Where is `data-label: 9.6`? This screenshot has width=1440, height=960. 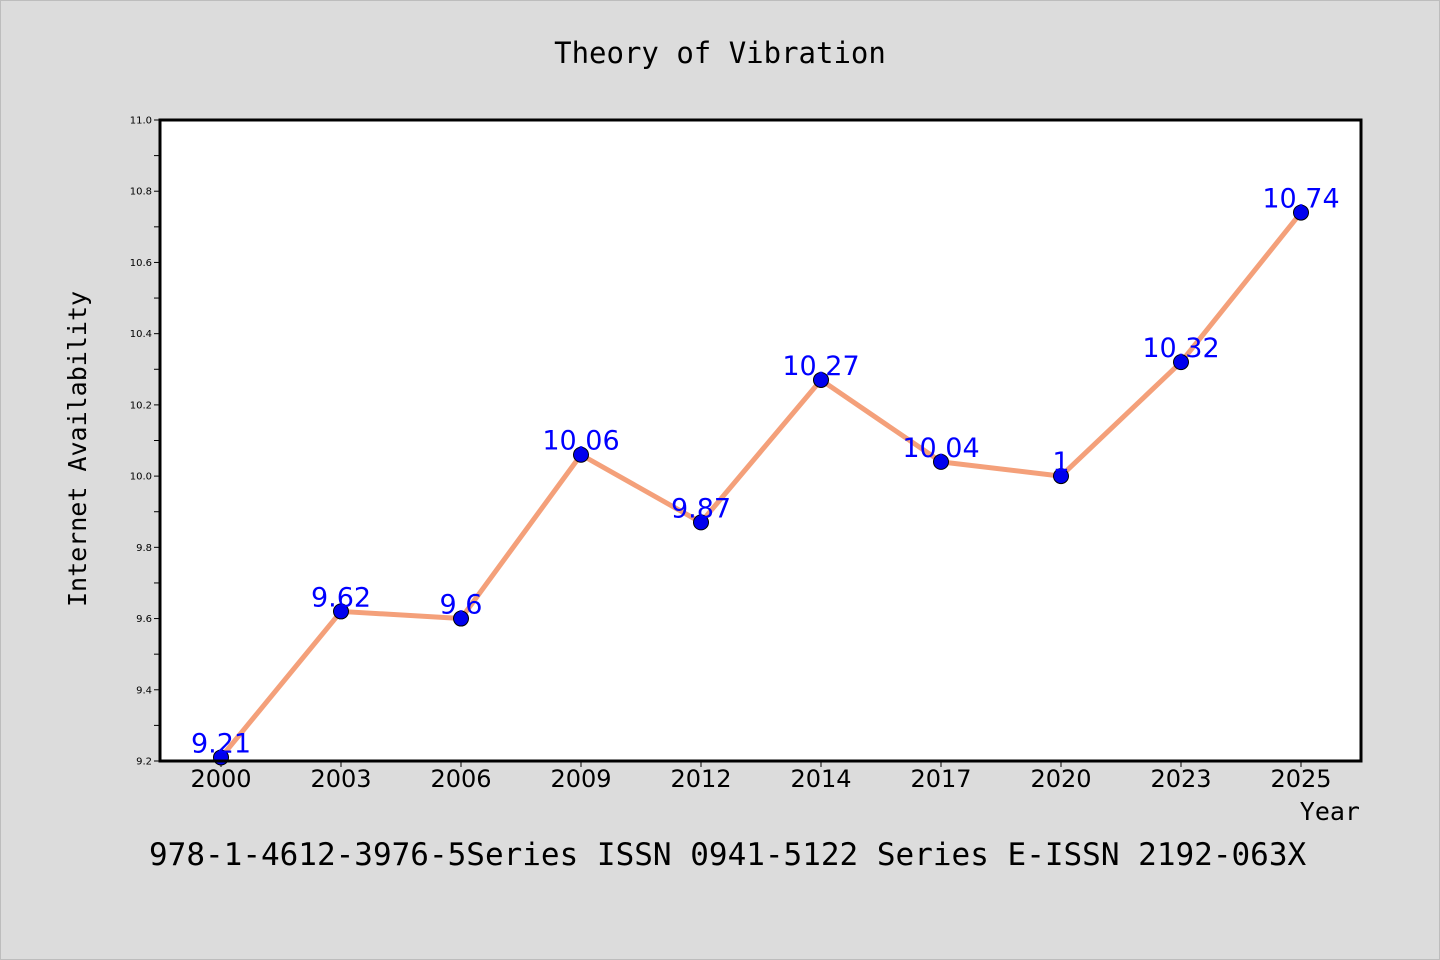
data-label: 9.6 is located at coordinates (461, 605).